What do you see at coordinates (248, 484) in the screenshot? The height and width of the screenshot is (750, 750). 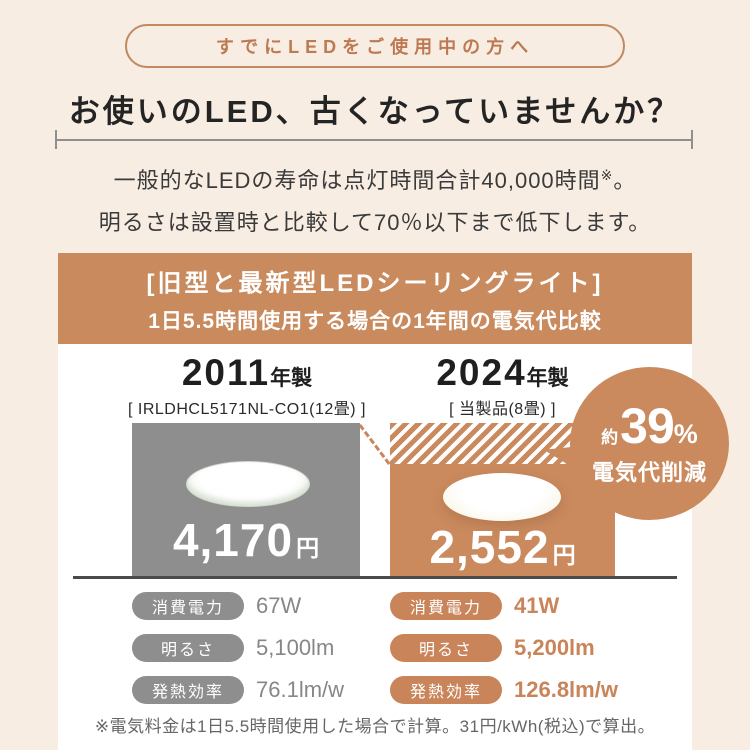 I see `old-ceiling-light-image` at bounding box center [248, 484].